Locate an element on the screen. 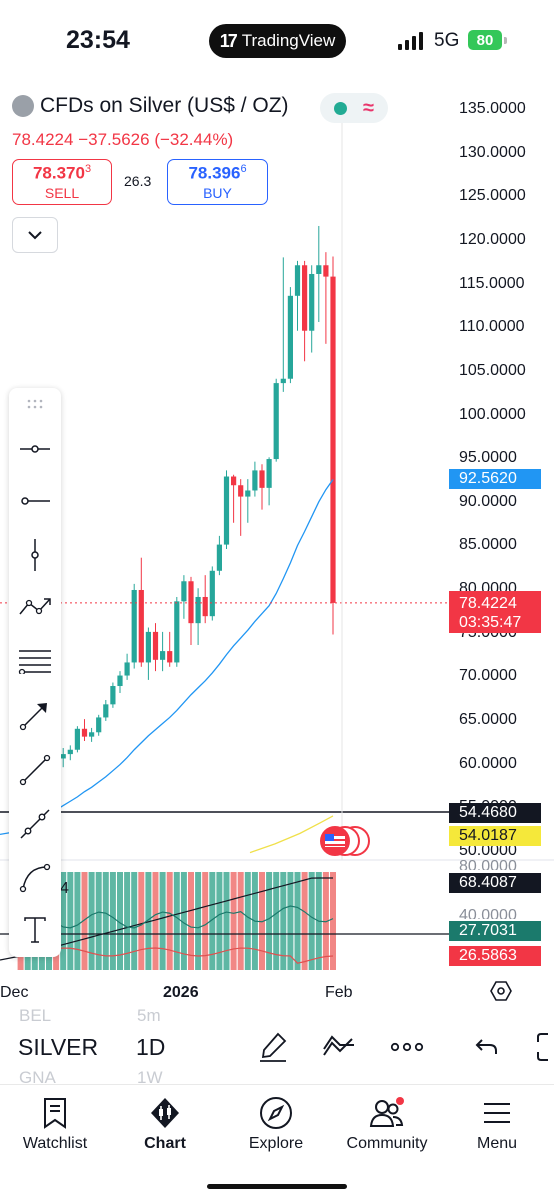 The image size is (554, 1201). horizontal-ray-tool is located at coordinates (35, 501).